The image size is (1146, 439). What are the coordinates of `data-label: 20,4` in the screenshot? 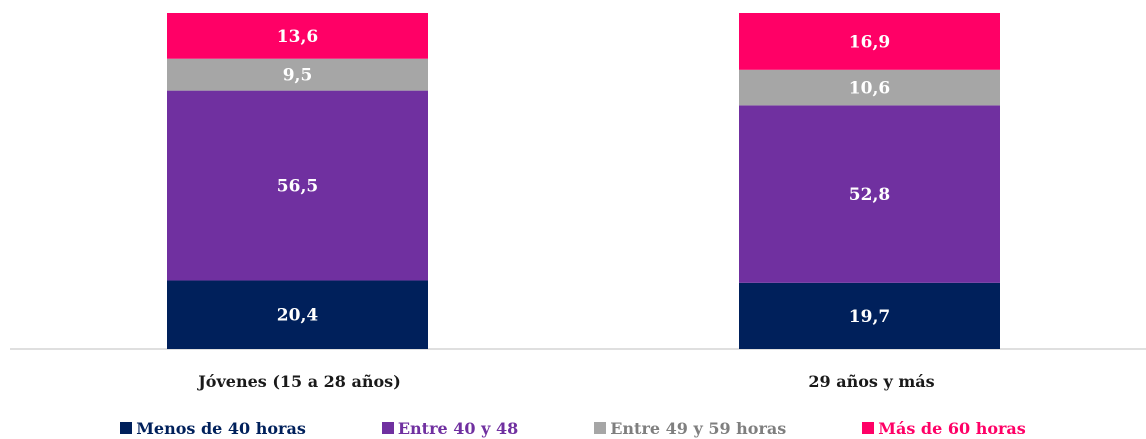 It's located at (298, 316).